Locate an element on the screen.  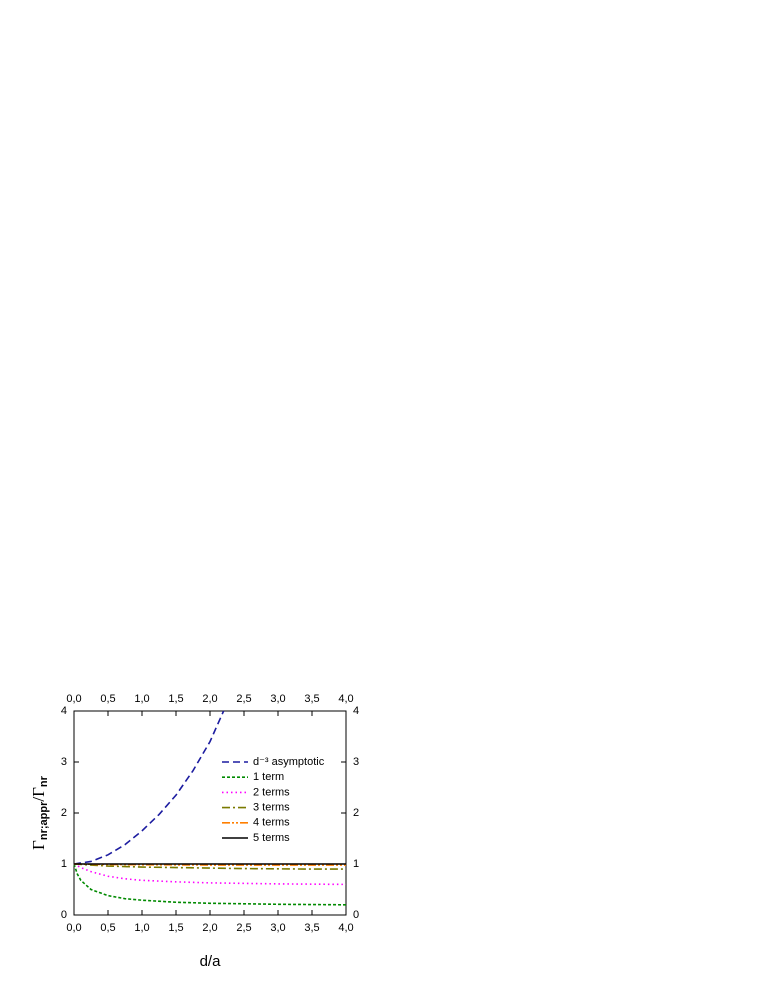
x-tick-label-top: 4,0 is located at coordinates (345, 699).